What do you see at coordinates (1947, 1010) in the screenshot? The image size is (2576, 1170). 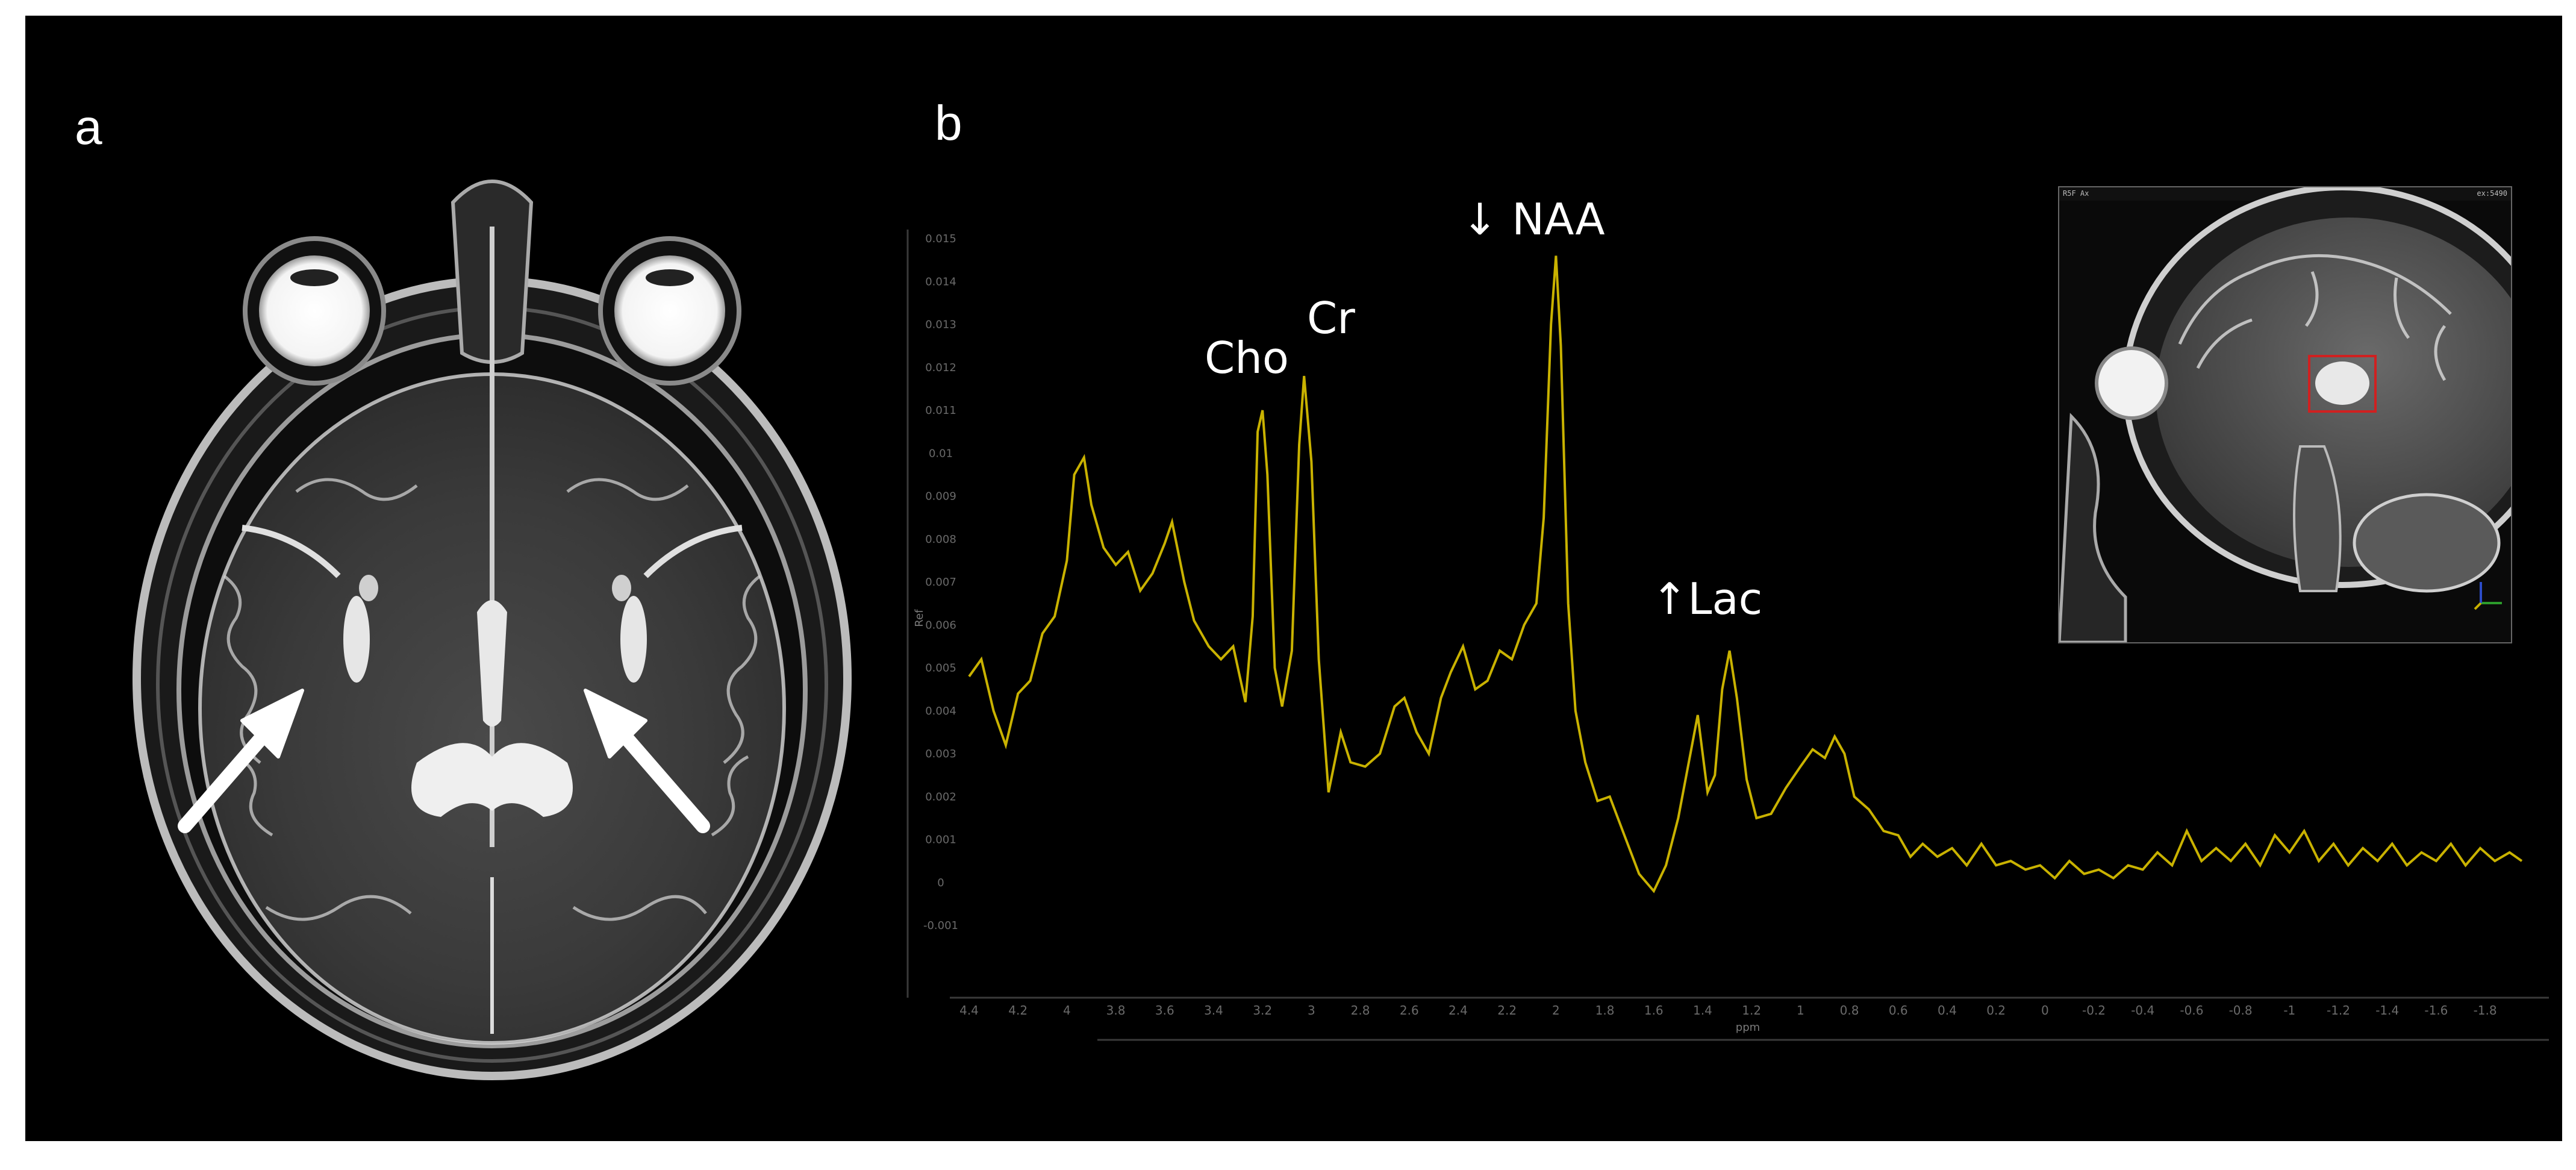 I see `x-tick-label: 0.4` at bounding box center [1947, 1010].